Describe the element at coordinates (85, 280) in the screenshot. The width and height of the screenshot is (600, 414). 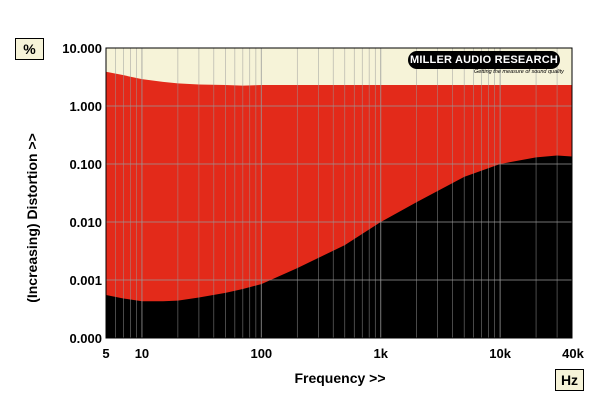
I see `y-tick-label: 0.001` at that location.